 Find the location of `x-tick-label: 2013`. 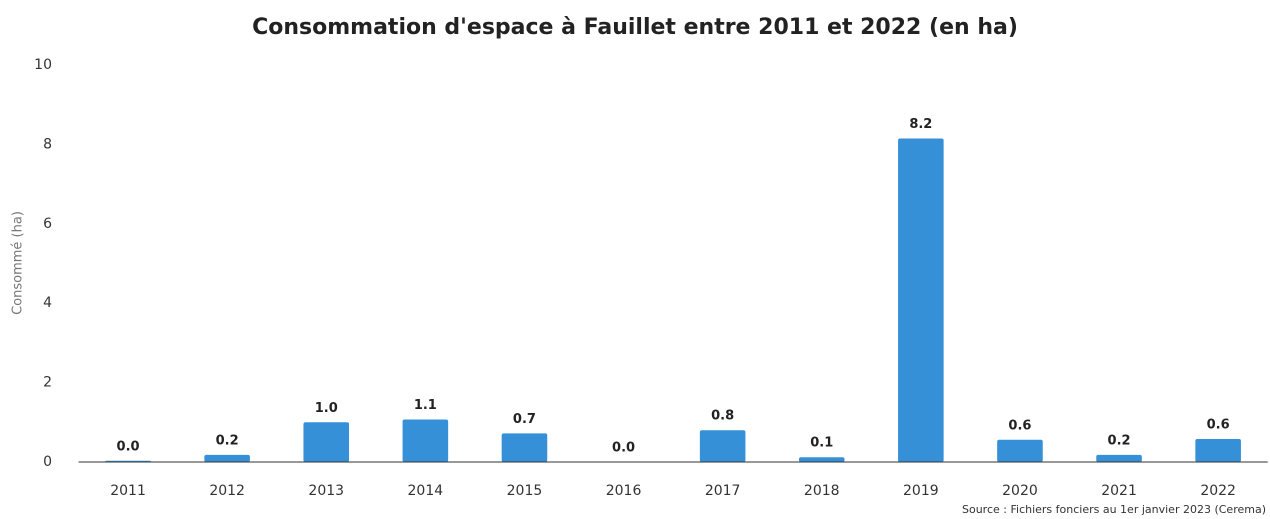

x-tick-label: 2013 is located at coordinates (326, 491).